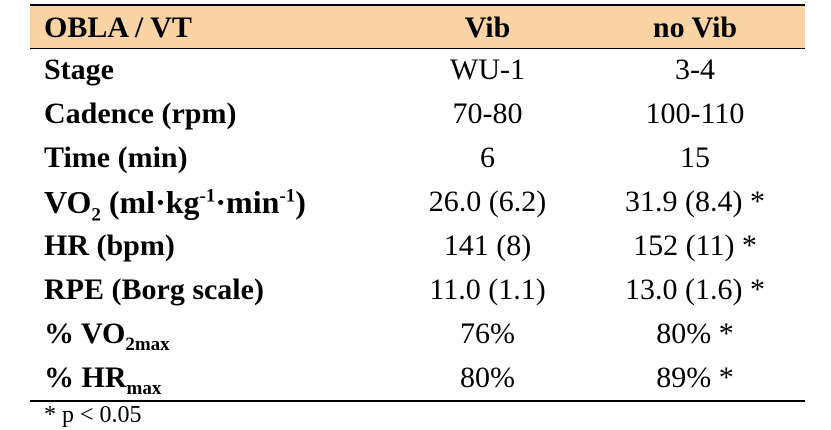  Describe the element at coordinates (487, 69) in the screenshot. I see `cell: WU-1` at that location.